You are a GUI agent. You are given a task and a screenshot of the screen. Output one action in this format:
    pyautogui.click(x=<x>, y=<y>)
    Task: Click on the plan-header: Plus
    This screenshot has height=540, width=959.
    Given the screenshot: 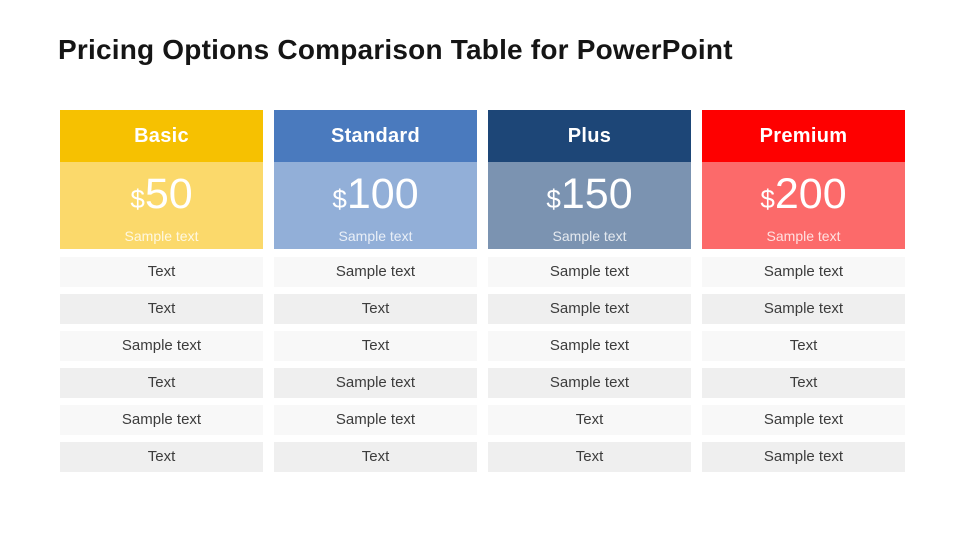 What is the action you would take?
    pyautogui.click(x=589, y=136)
    